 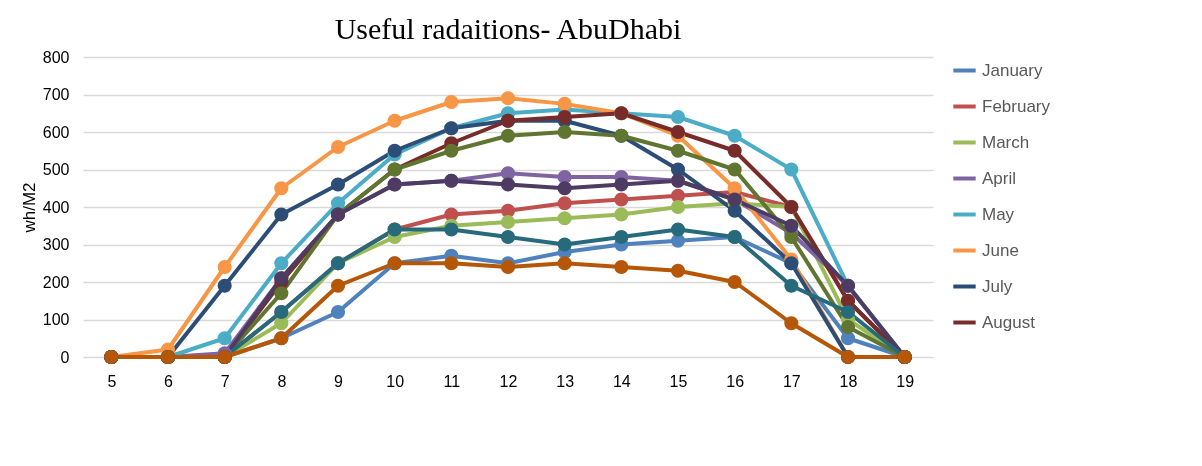 What do you see at coordinates (282, 381) in the screenshot?
I see `x-tick-label: 8` at bounding box center [282, 381].